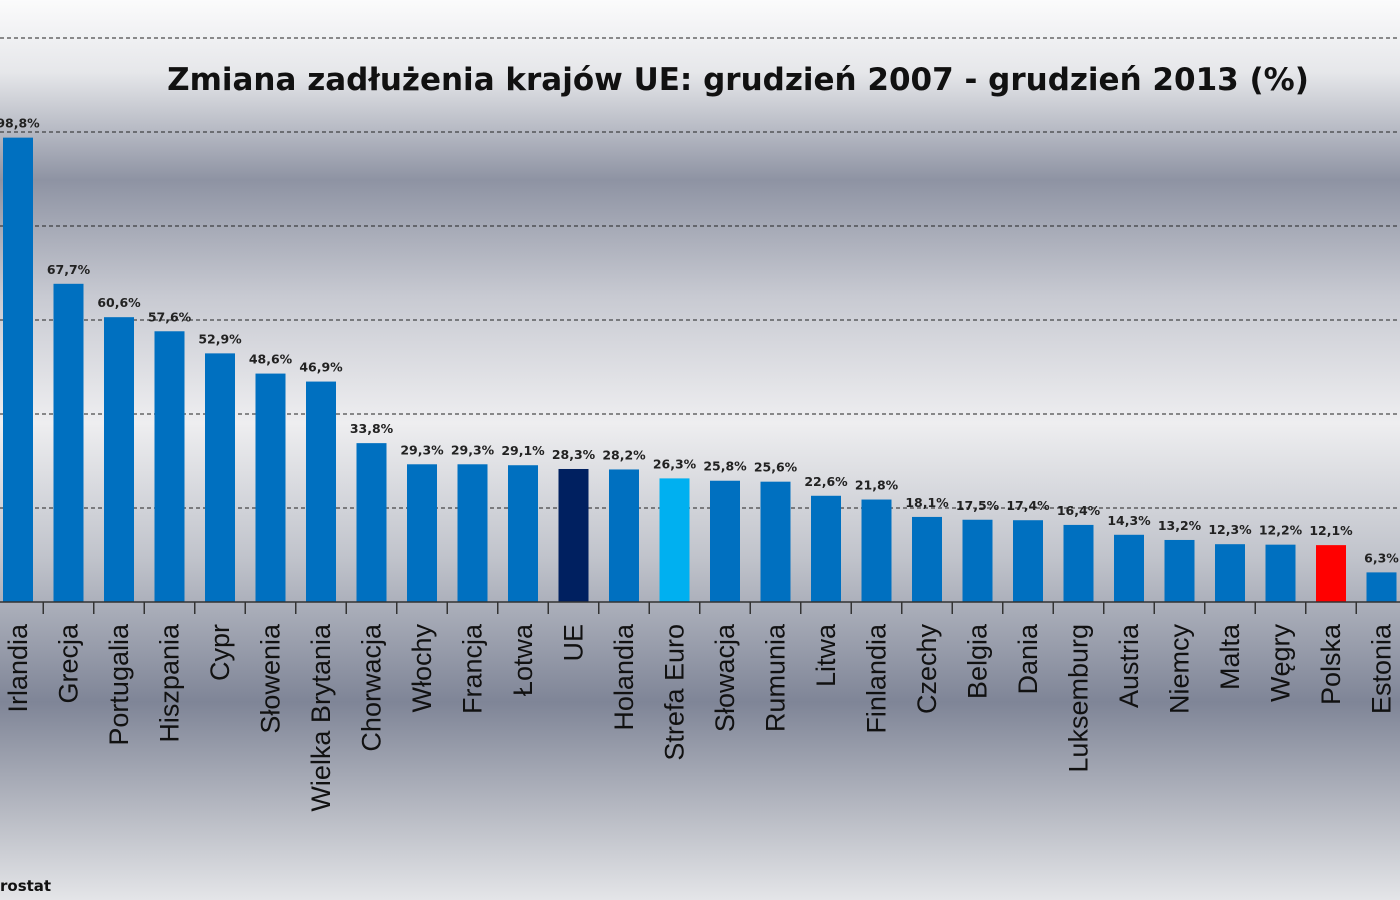  I want to click on value-label: 98,8%, so click(20, 123).